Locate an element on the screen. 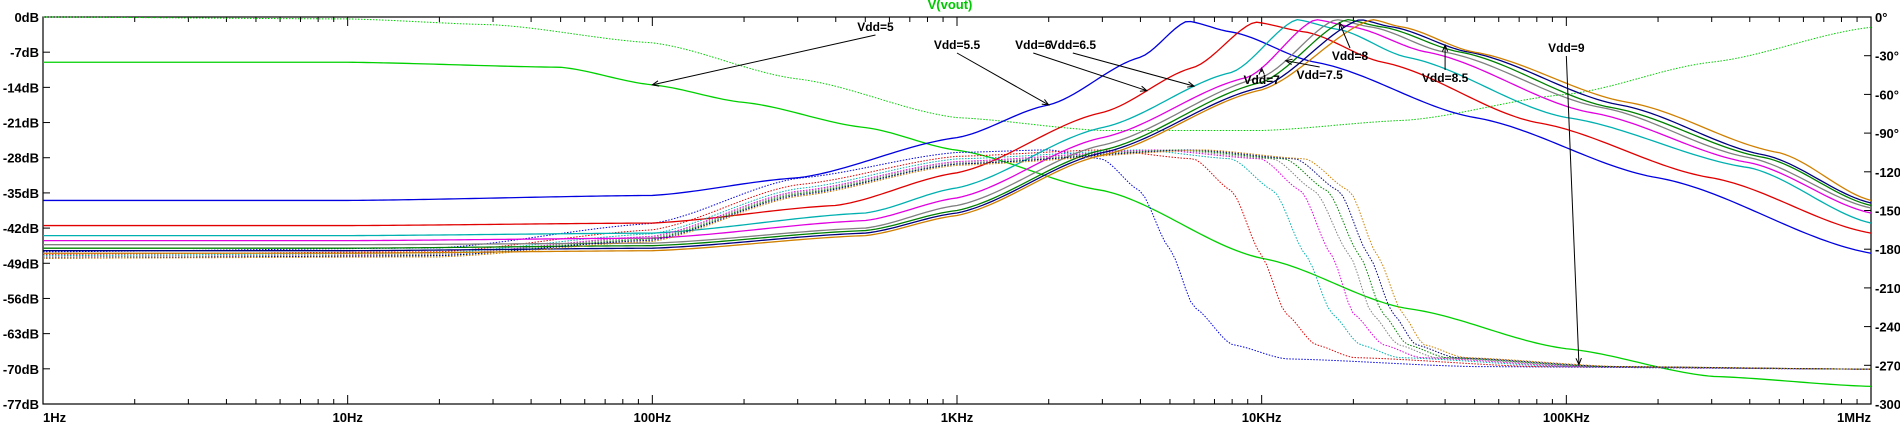  y-left-tick-label: -28dB is located at coordinates (21, 158).